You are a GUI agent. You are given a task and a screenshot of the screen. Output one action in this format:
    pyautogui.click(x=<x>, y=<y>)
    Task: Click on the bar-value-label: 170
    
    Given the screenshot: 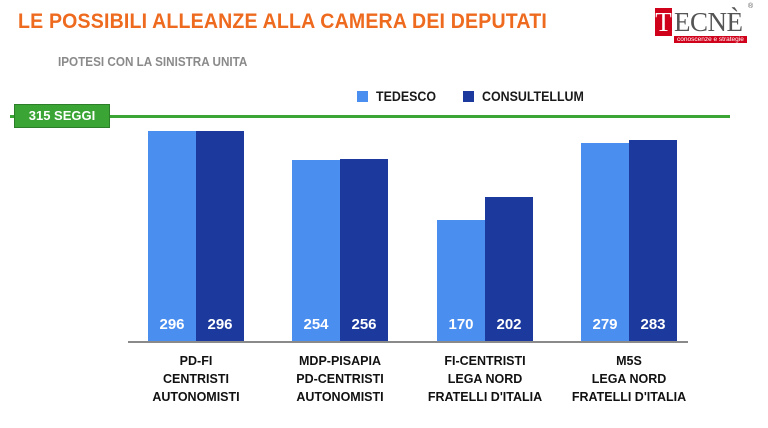 What is the action you would take?
    pyautogui.click(x=461, y=324)
    